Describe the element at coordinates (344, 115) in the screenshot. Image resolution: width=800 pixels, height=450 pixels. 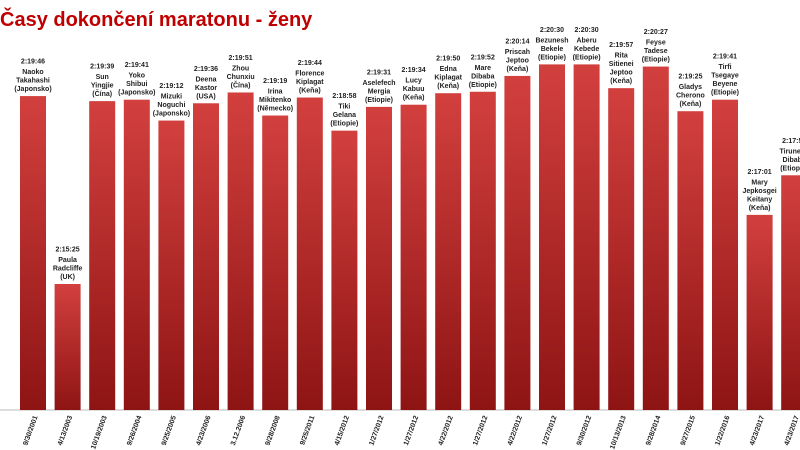
I see `bar-annotation: Gelana` at that location.